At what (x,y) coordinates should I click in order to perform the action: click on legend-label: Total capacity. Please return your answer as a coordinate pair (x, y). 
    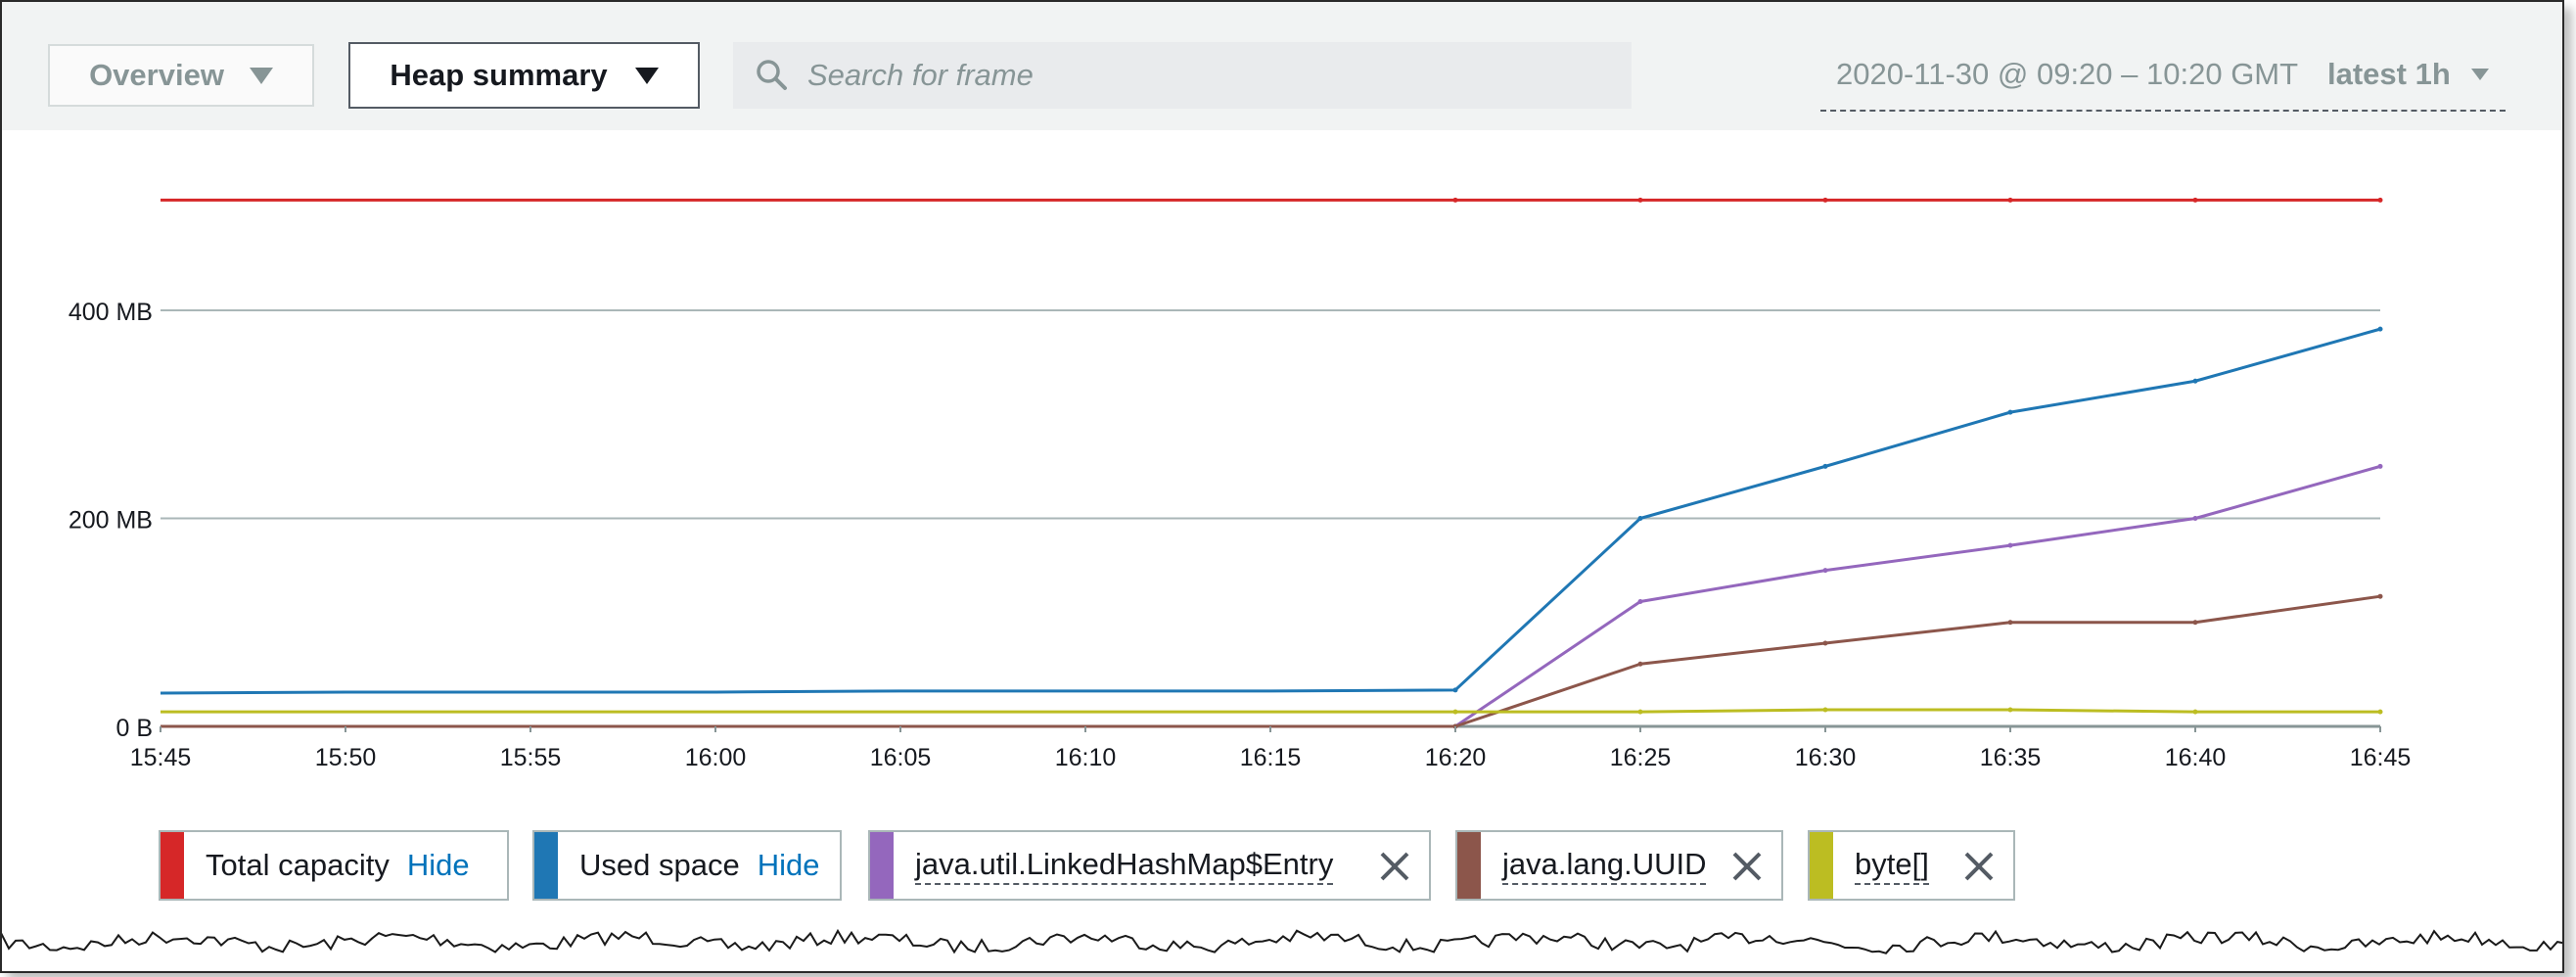
    Looking at the image, I should click on (298, 865).